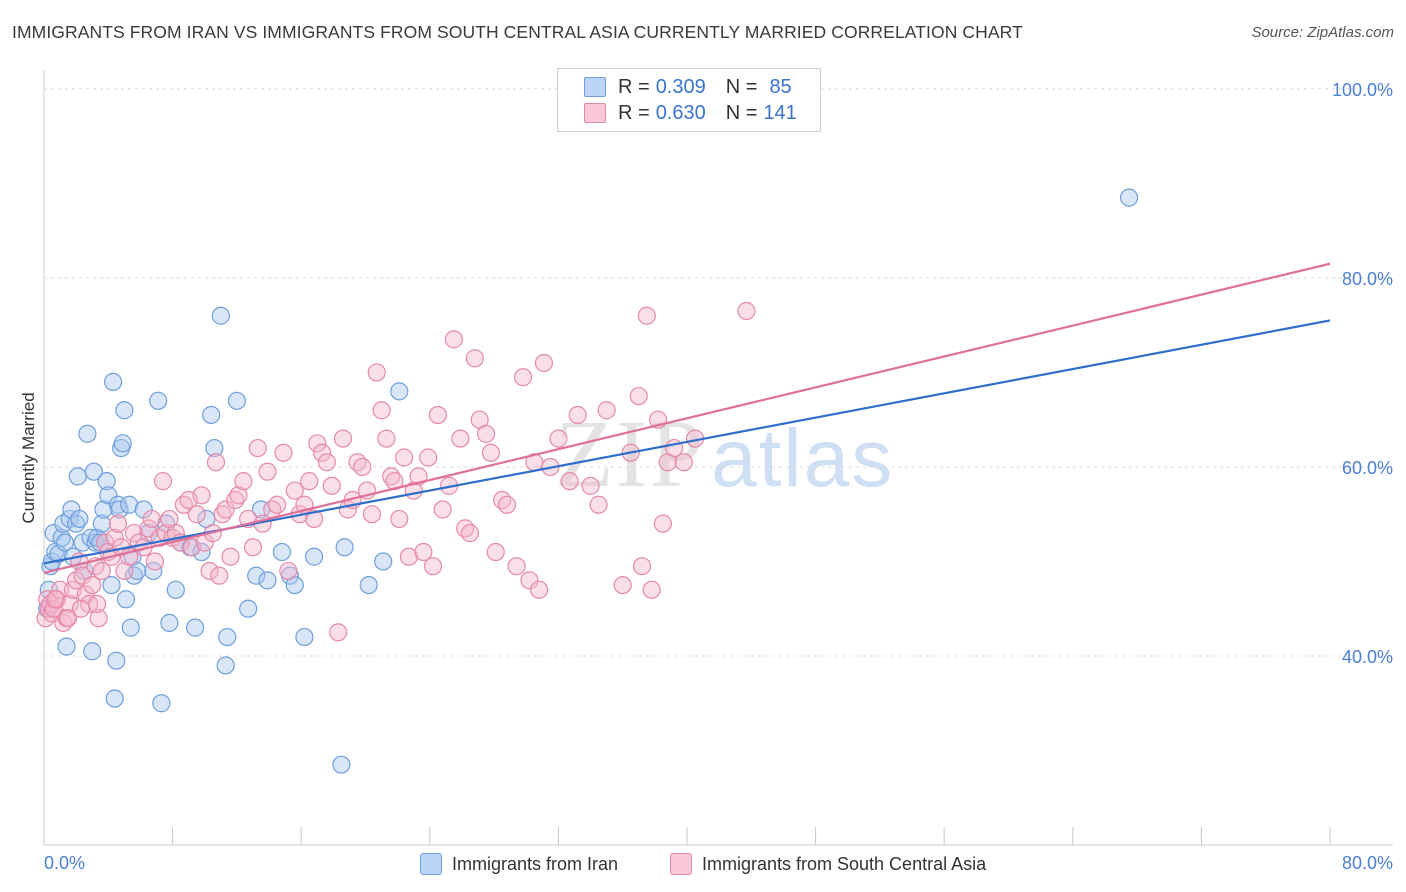  I want to click on legend-swatch-sca, so click(595, 113).